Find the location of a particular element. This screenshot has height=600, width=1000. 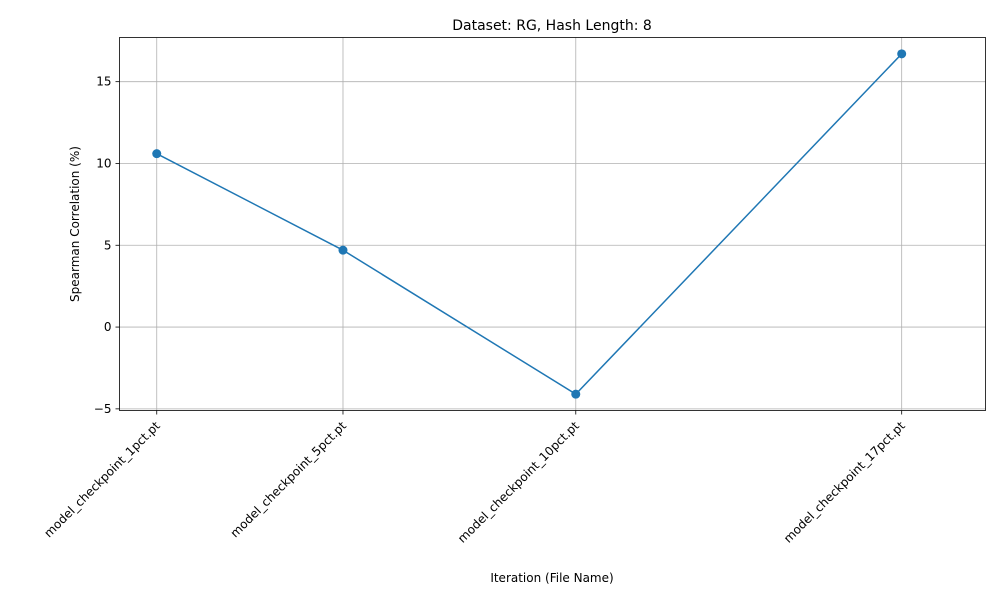

x-tick-label: model_checkpoint_10pct.pt is located at coordinates (518, 482).